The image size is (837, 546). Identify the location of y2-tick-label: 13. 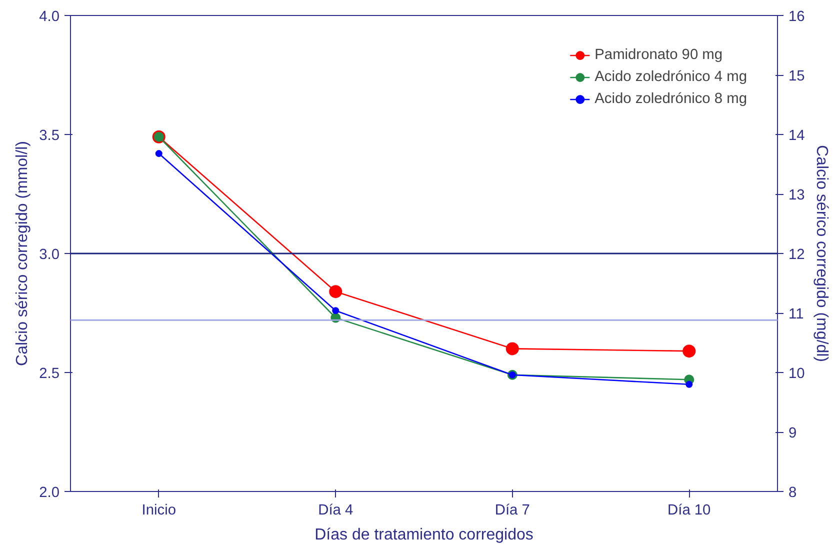
(796, 196).